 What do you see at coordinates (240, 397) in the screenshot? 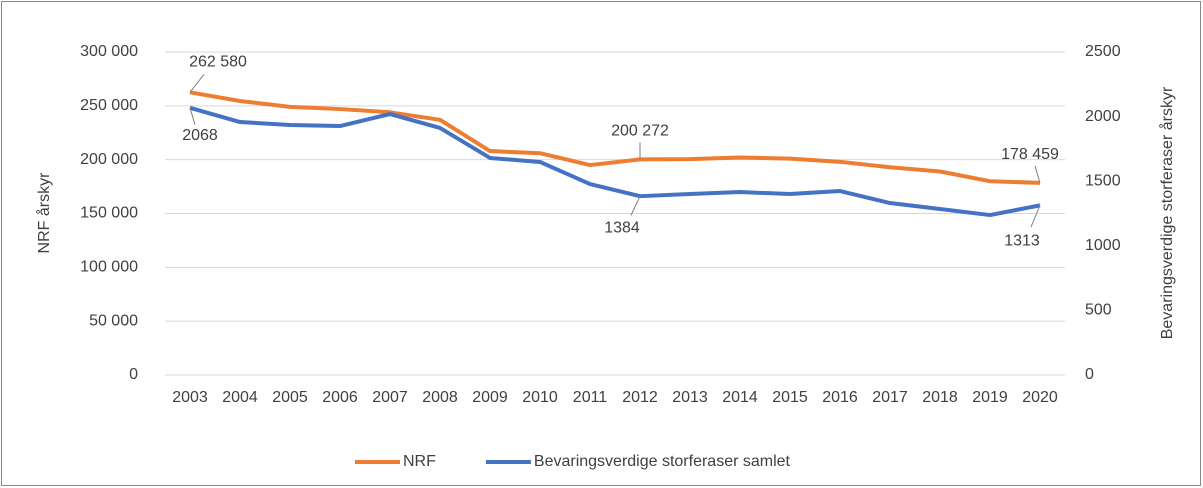
I see `x-tick-label: 2004` at bounding box center [240, 397].